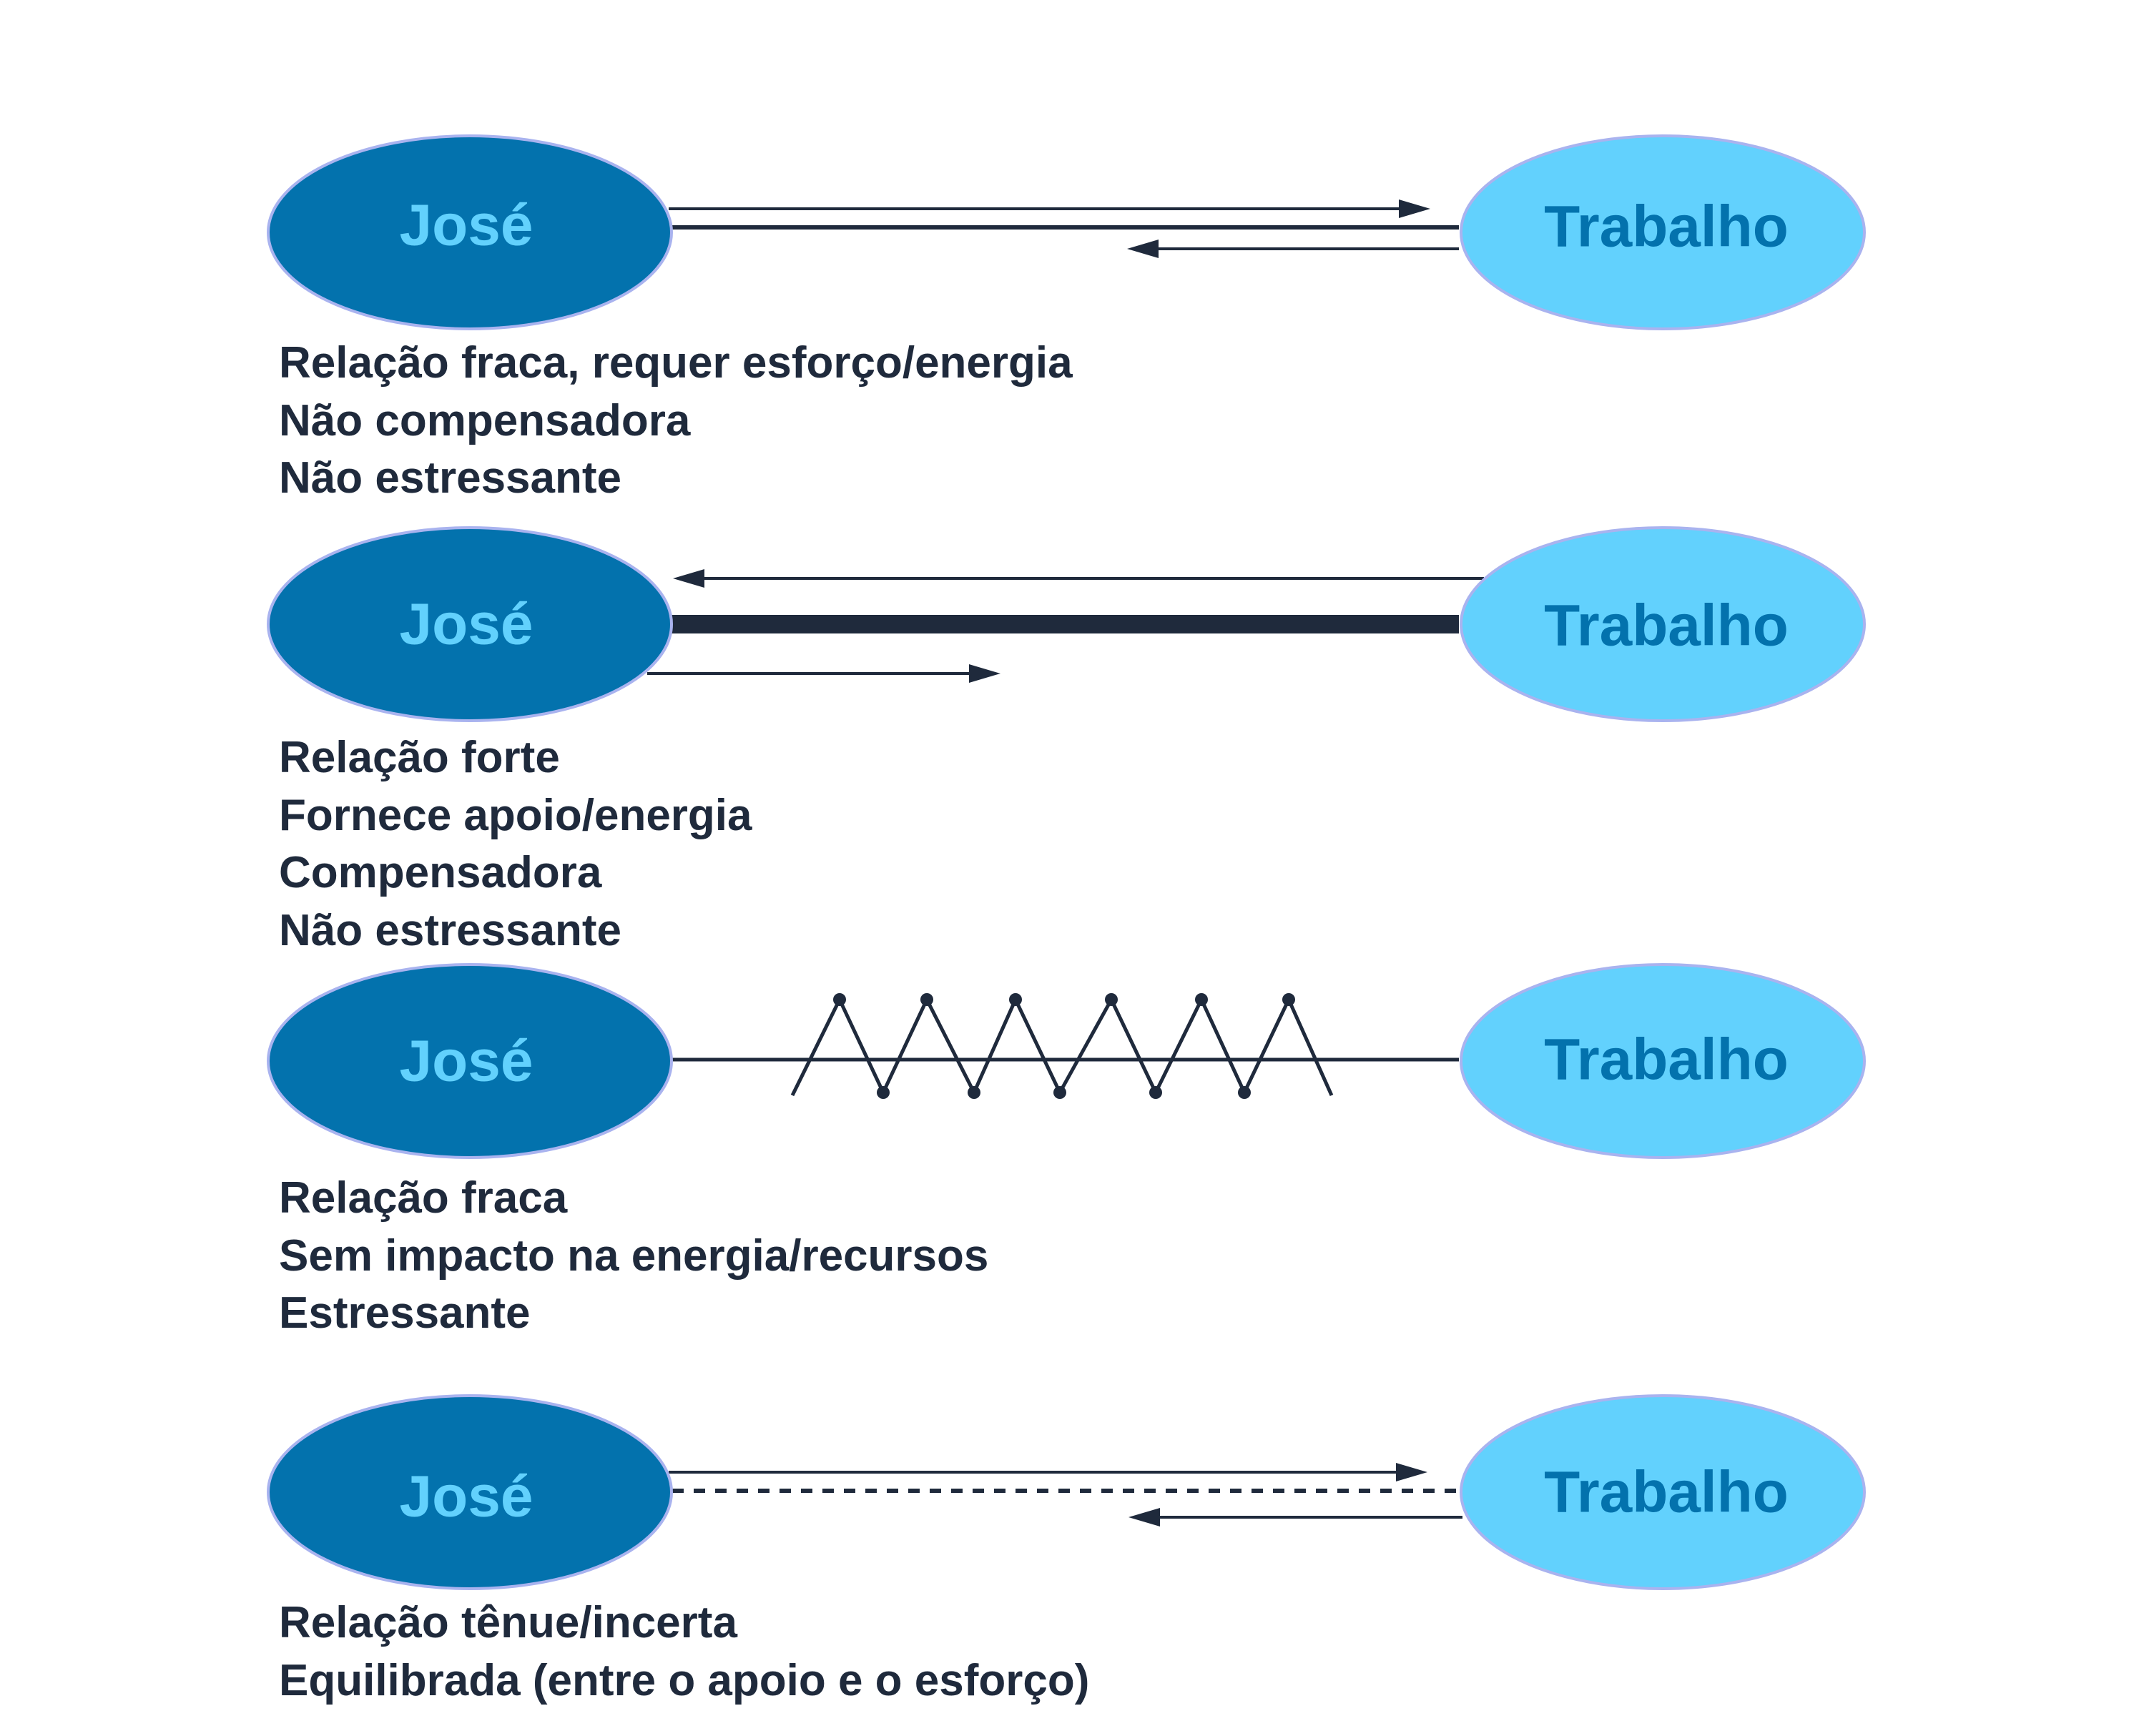  Describe the element at coordinates (1066, 624) in the screenshot. I see `relation-row-2: José Trabalho` at that location.